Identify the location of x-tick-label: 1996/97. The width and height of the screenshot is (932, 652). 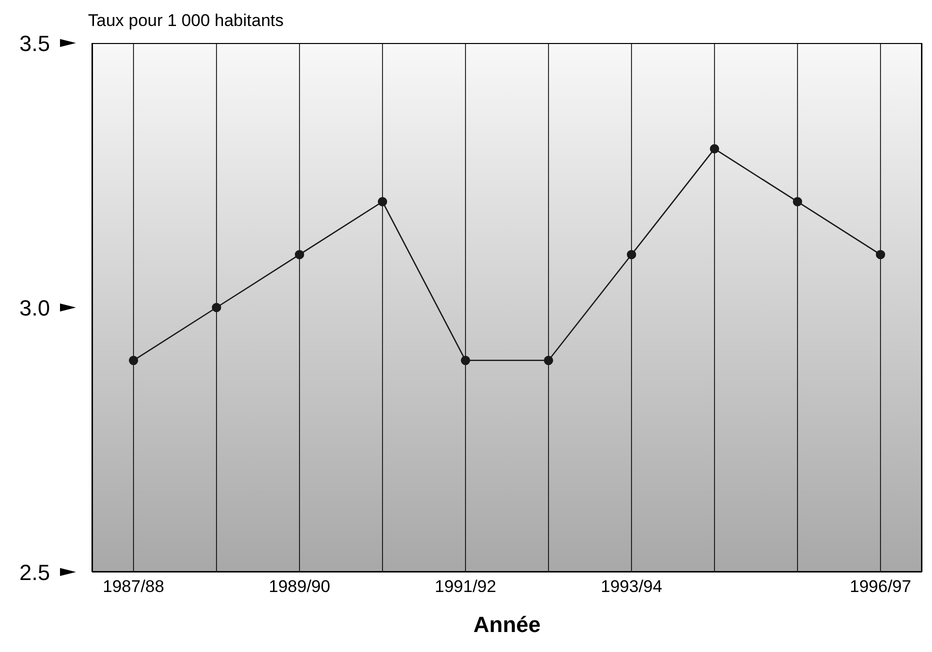
(881, 586).